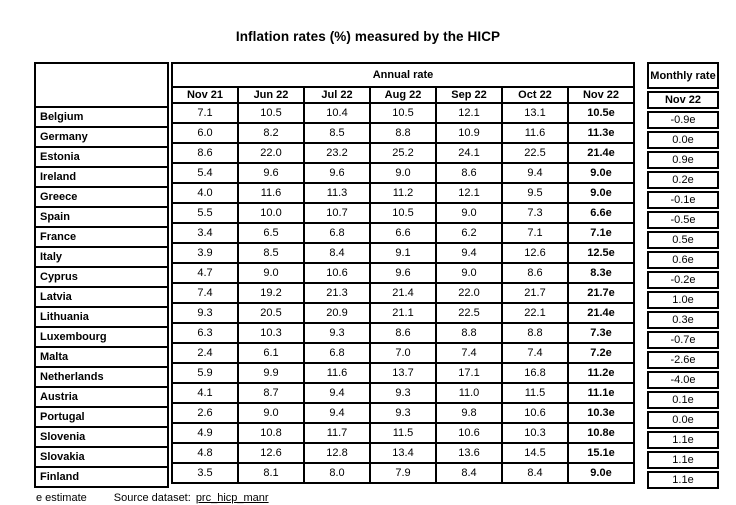 This screenshot has width=736, height=505. What do you see at coordinates (403, 113) in the screenshot?
I see `table-row: 7.1 10.5 10.4 10.5 12.1 13.1 10.5e` at bounding box center [403, 113].